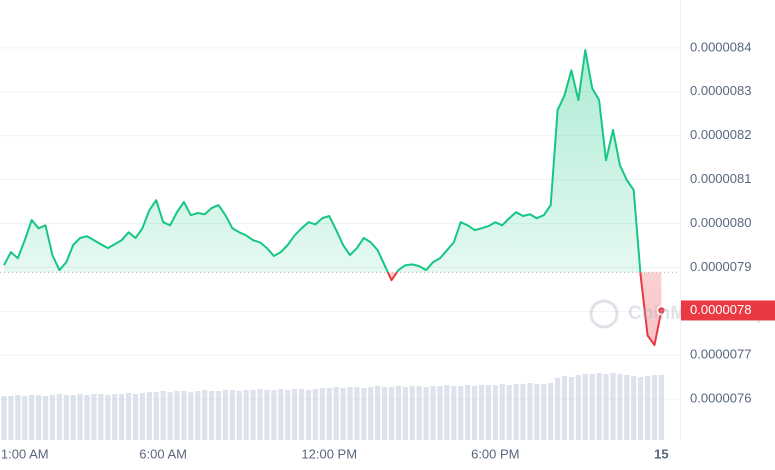 Image resolution: width=775 pixels, height=470 pixels. I want to click on y-tick-label: 0.0000080, so click(720, 222).